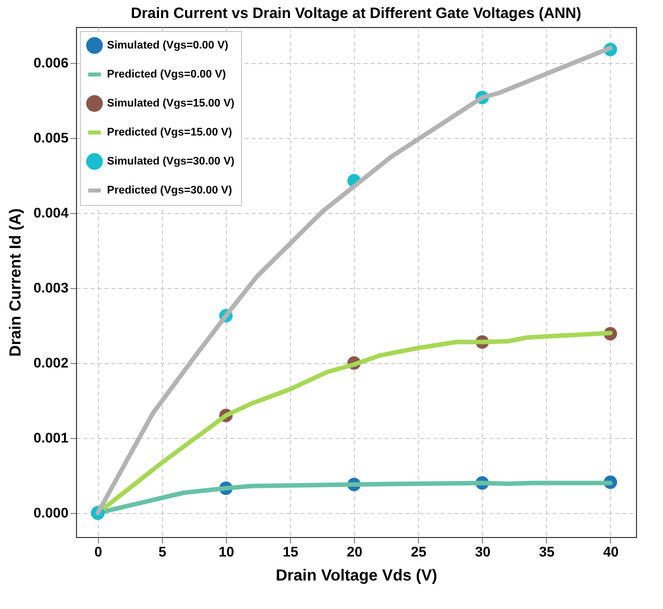 This screenshot has height=609, width=663. Describe the element at coordinates (547, 552) in the screenshot. I see `x-tick-label: 35` at that location.